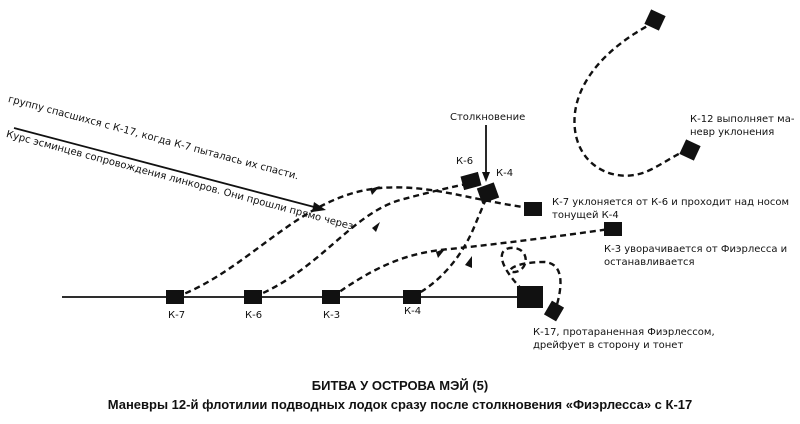 The height and width of the screenshot is (424, 800). What do you see at coordinates (486, 177) in the screenshot?
I see `collision-pointer-arrowhead` at bounding box center [486, 177].